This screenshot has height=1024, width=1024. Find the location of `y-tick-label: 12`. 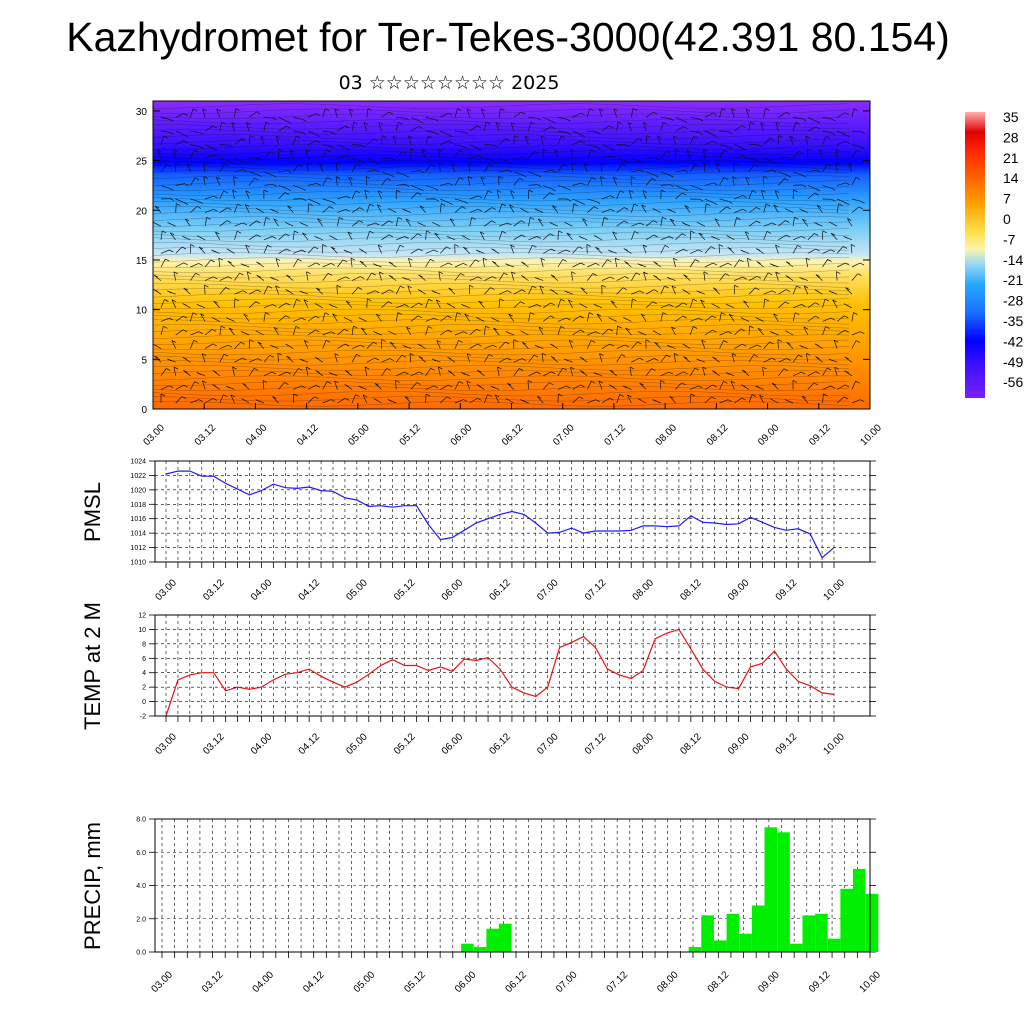

y-tick-label: 12 is located at coordinates (142, 616).